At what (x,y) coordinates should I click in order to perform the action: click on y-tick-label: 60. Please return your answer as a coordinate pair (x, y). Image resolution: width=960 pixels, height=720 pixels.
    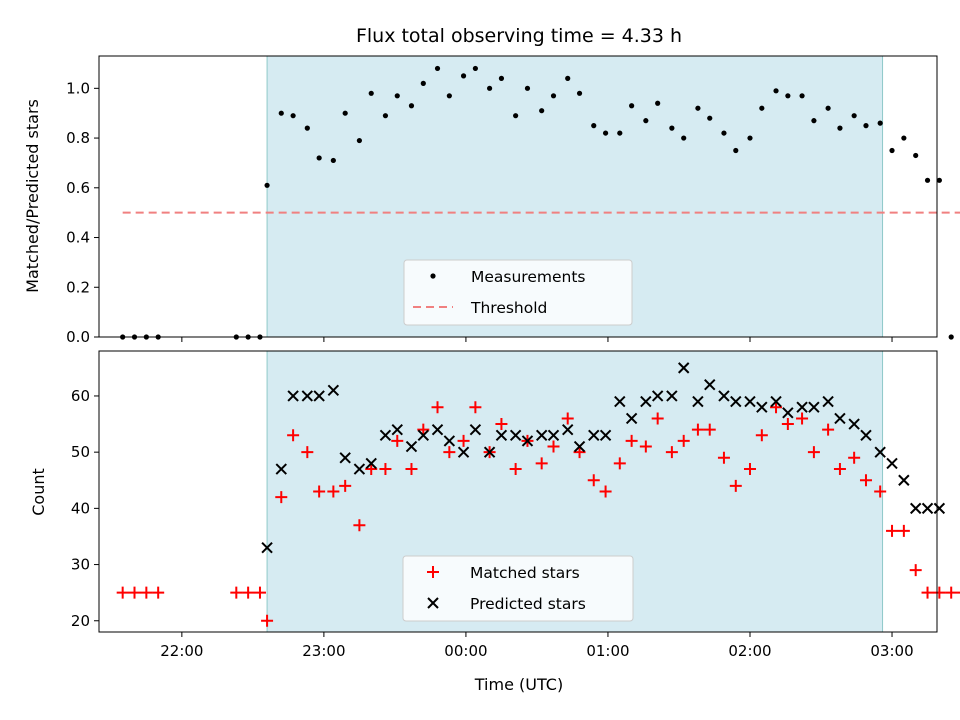
    Looking at the image, I should click on (80, 396).